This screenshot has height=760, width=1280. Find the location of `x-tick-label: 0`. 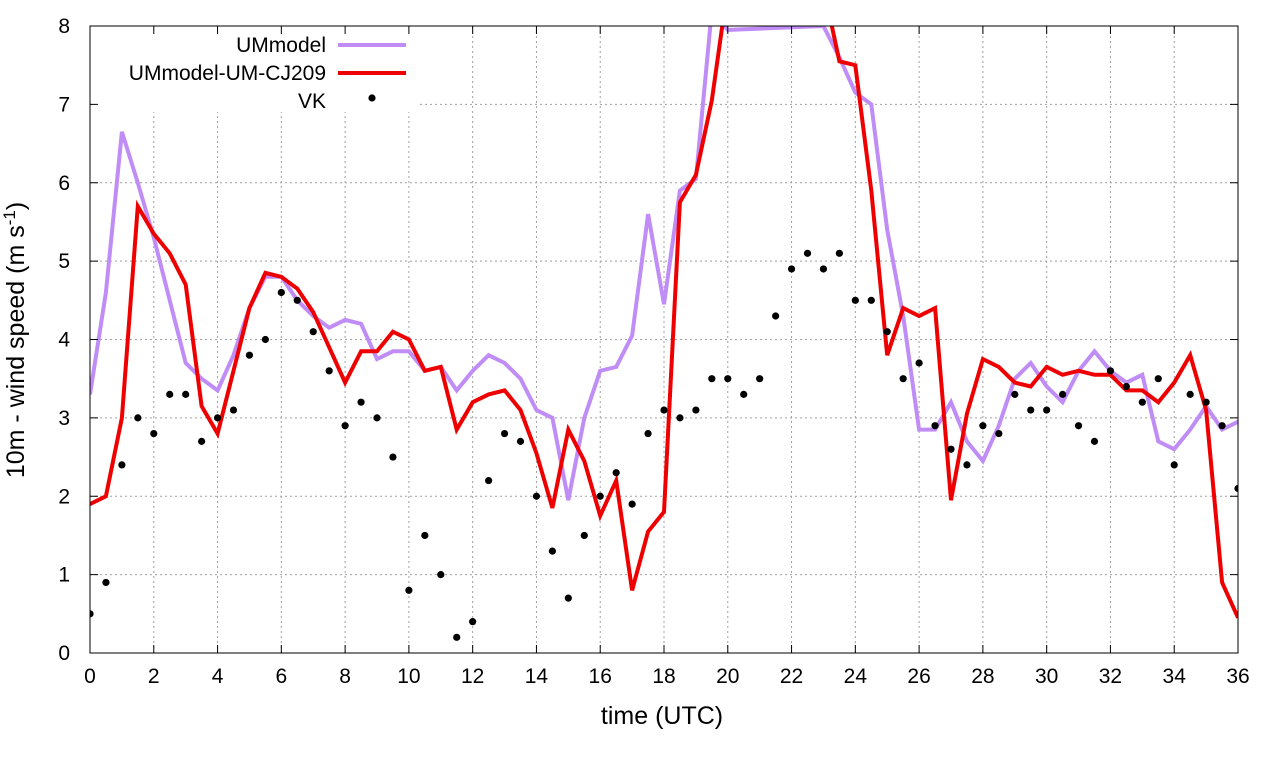

x-tick-label: 0 is located at coordinates (90, 676).